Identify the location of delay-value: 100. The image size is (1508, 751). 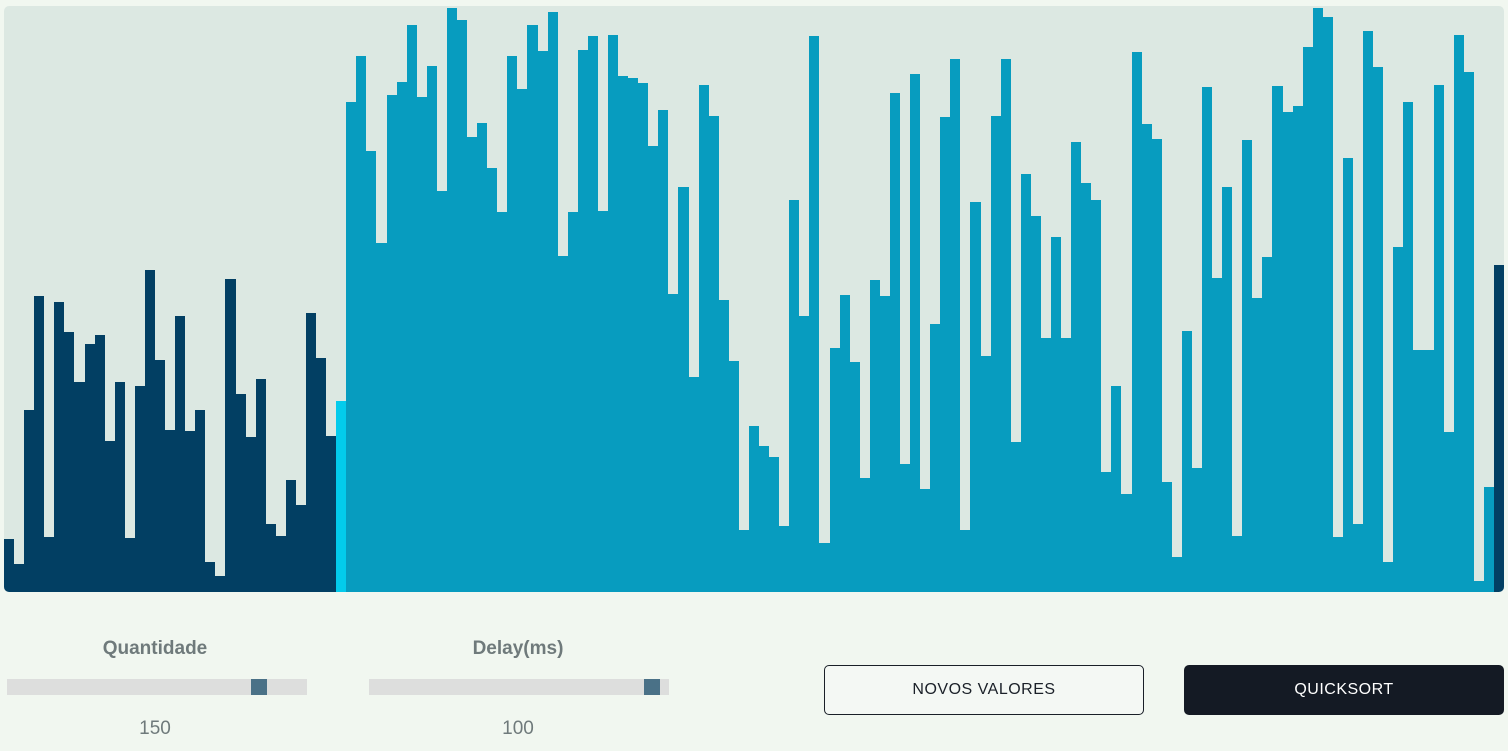
(518, 728).